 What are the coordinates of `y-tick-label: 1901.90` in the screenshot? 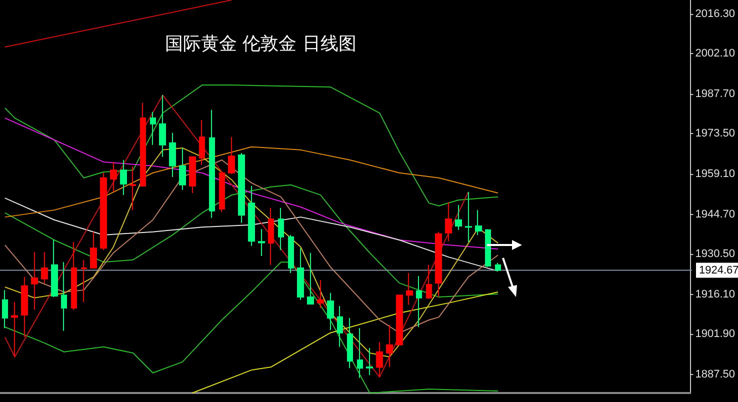 It's located at (715, 334).